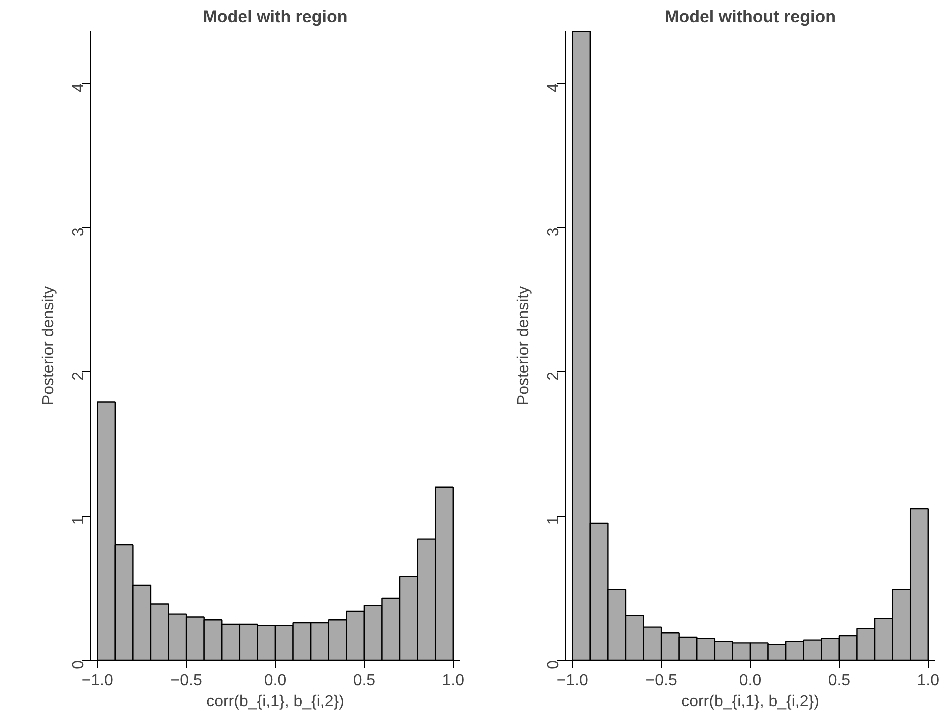  What do you see at coordinates (750, 17) in the screenshot?
I see `chart-title: Model without region` at bounding box center [750, 17].